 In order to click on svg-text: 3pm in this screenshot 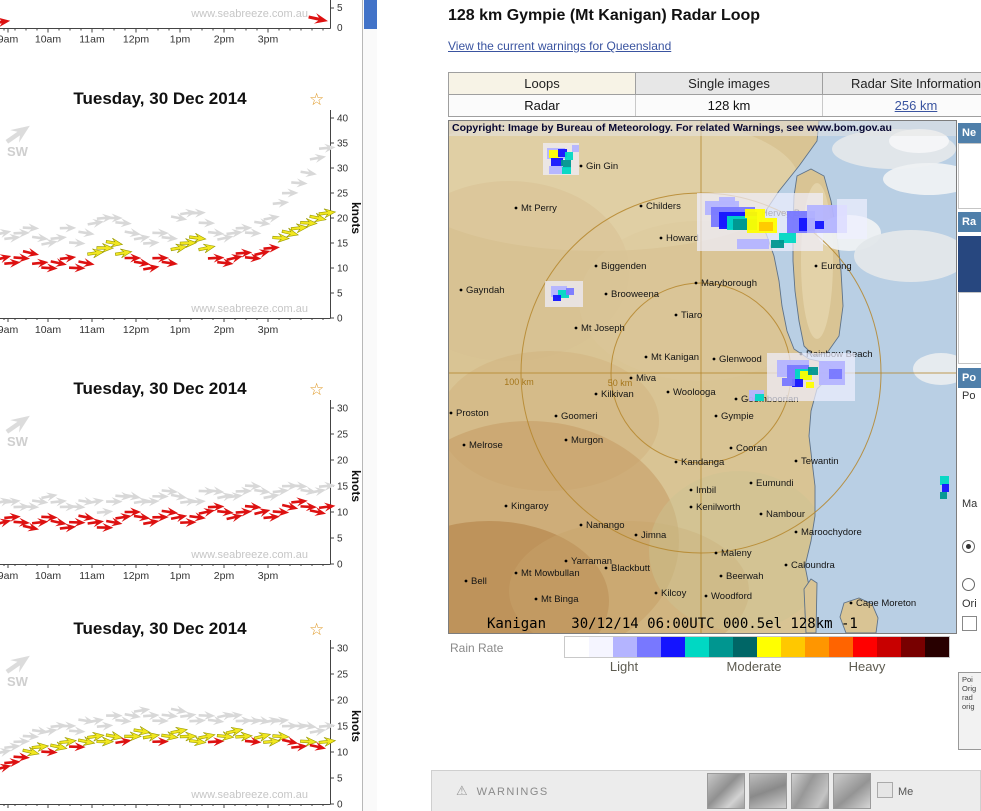, I will do `click(268, 330)`.